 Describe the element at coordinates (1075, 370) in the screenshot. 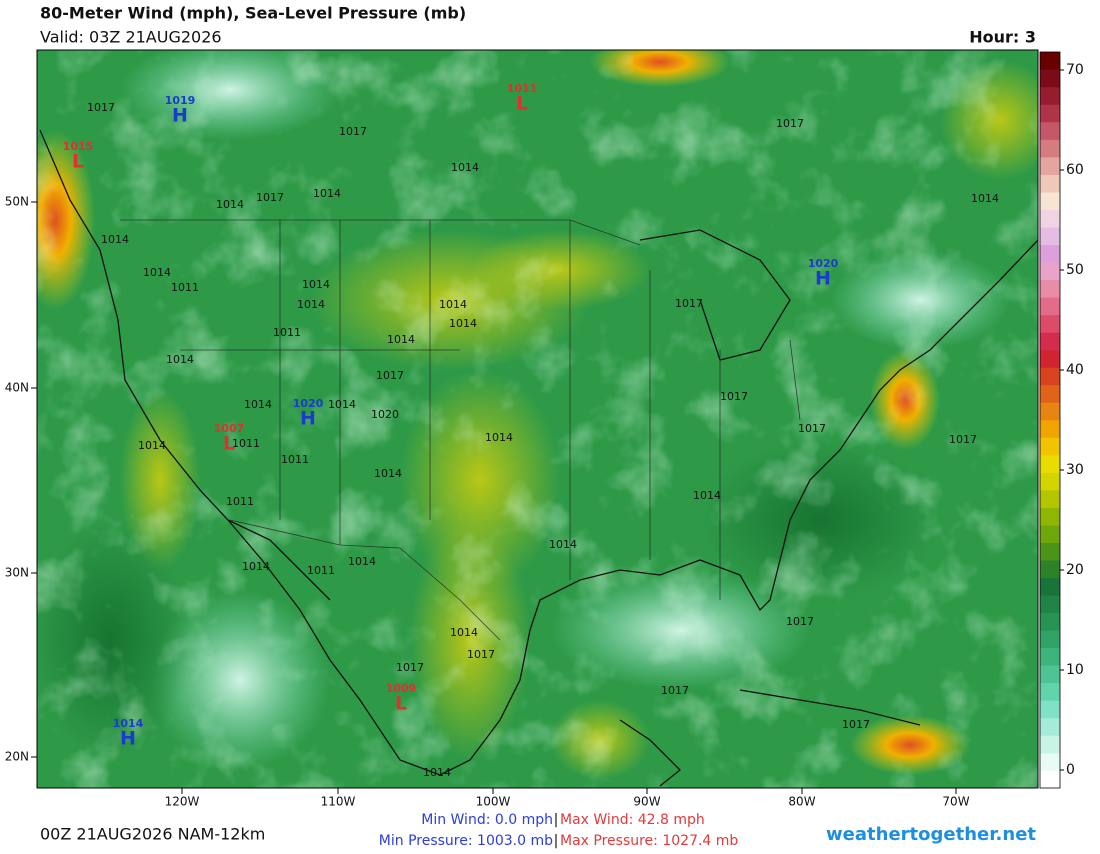

I see `colorbar-label: 40` at that location.